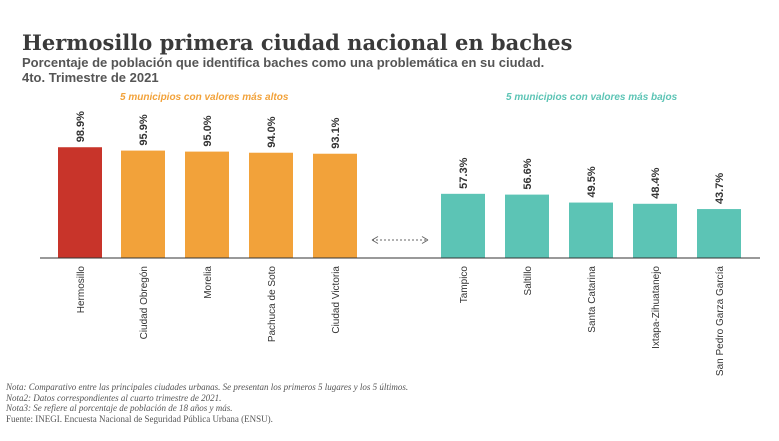 This screenshot has height=441, width=779. Describe the element at coordinates (208, 130) in the screenshot. I see `value-label-morelia: 95.0%` at that location.